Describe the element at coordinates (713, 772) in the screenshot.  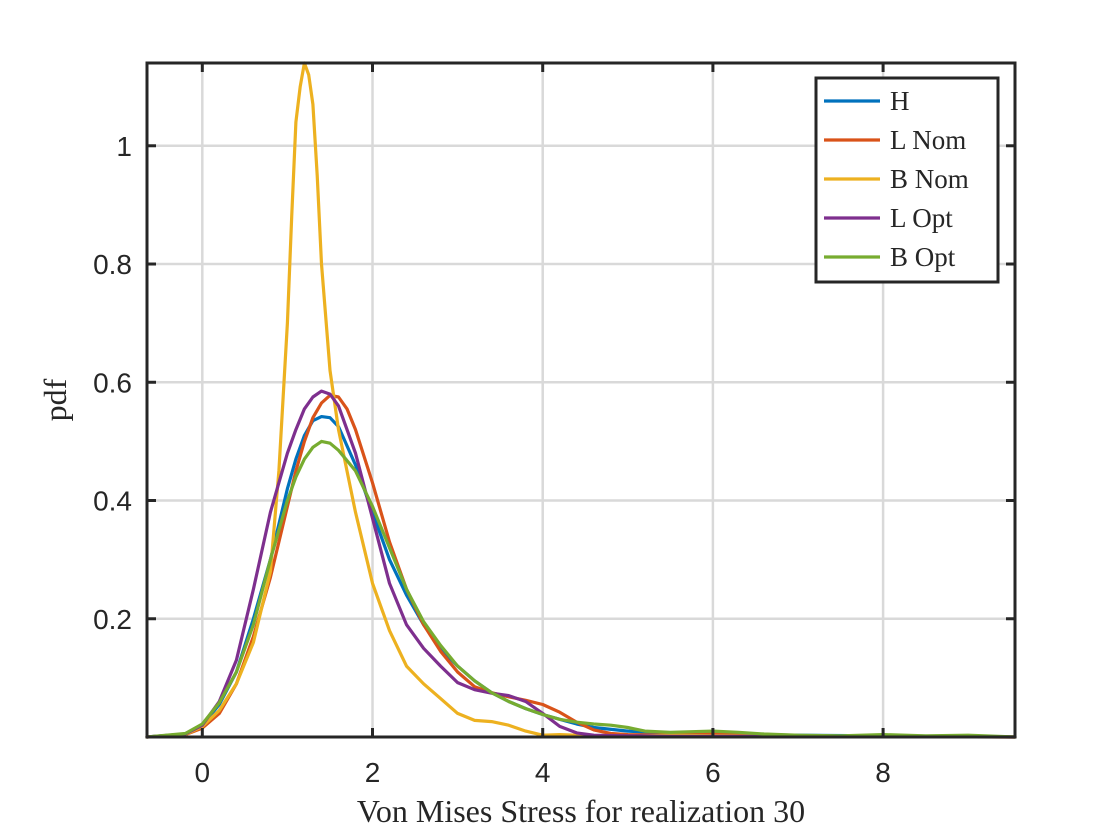
I see `x-tick-label: 6` at that location.